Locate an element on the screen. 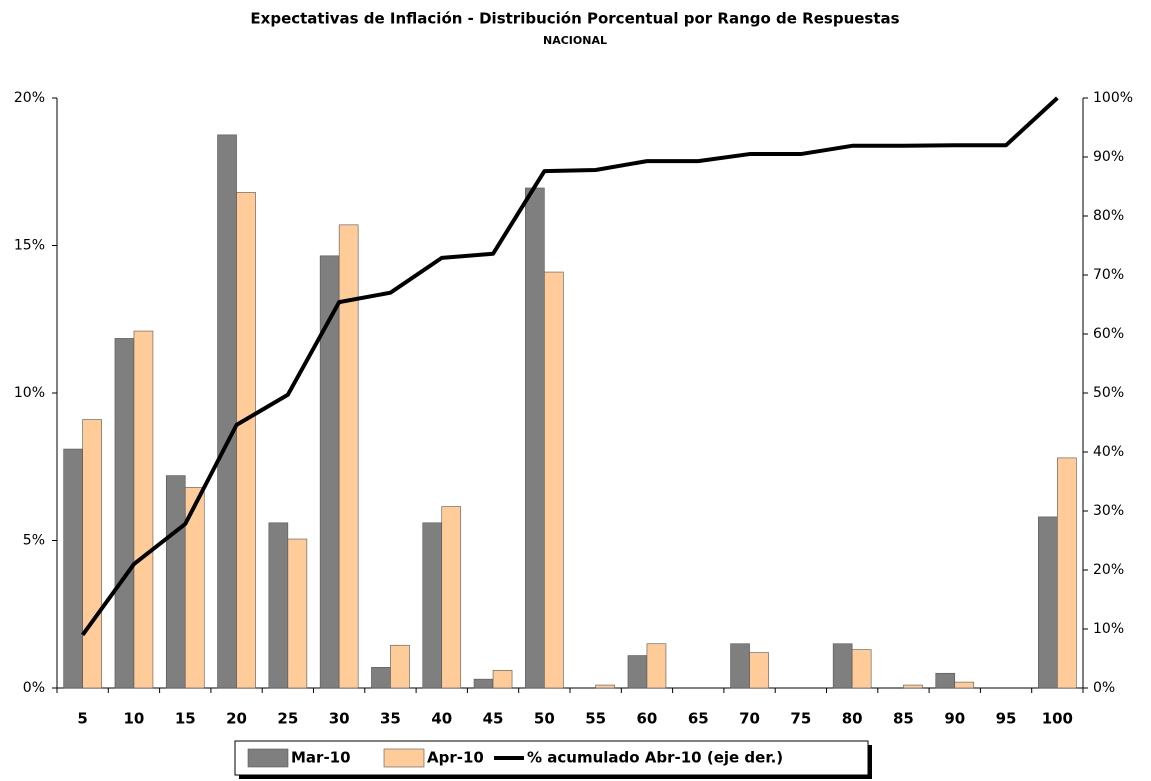 The width and height of the screenshot is (1151, 781). x-tick-label: 25 is located at coordinates (287, 719).